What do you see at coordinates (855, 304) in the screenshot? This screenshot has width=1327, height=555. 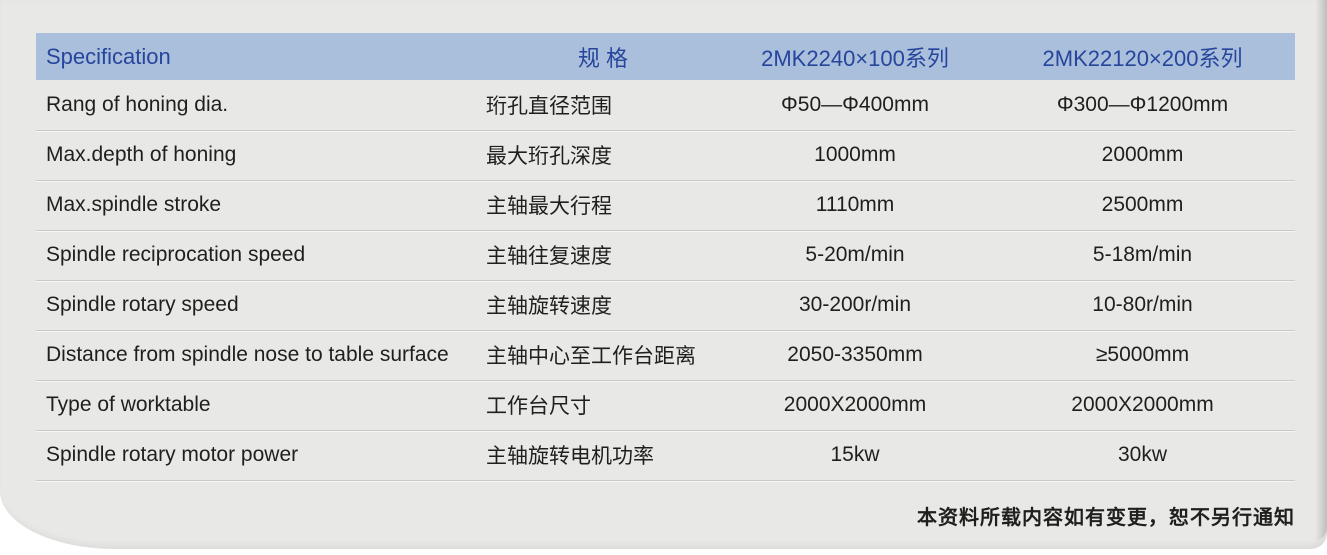 I see `value-series-2mk2240: 30-200r/min` at bounding box center [855, 304].